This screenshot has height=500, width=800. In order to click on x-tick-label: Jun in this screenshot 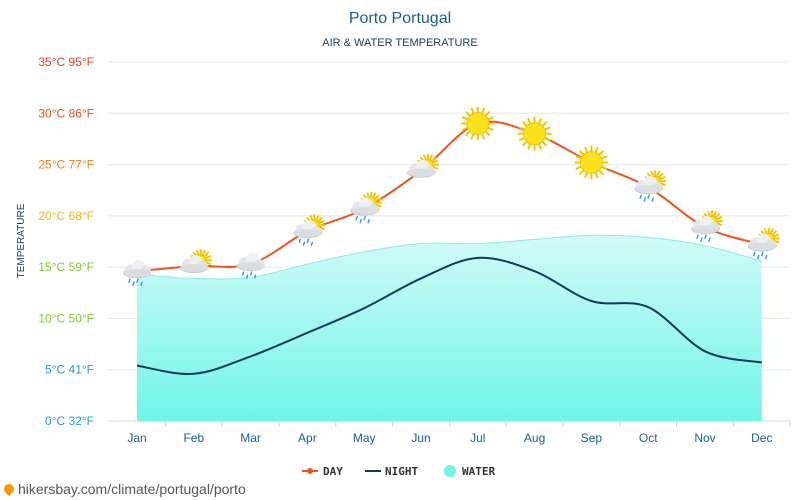, I will do `click(420, 438)`.